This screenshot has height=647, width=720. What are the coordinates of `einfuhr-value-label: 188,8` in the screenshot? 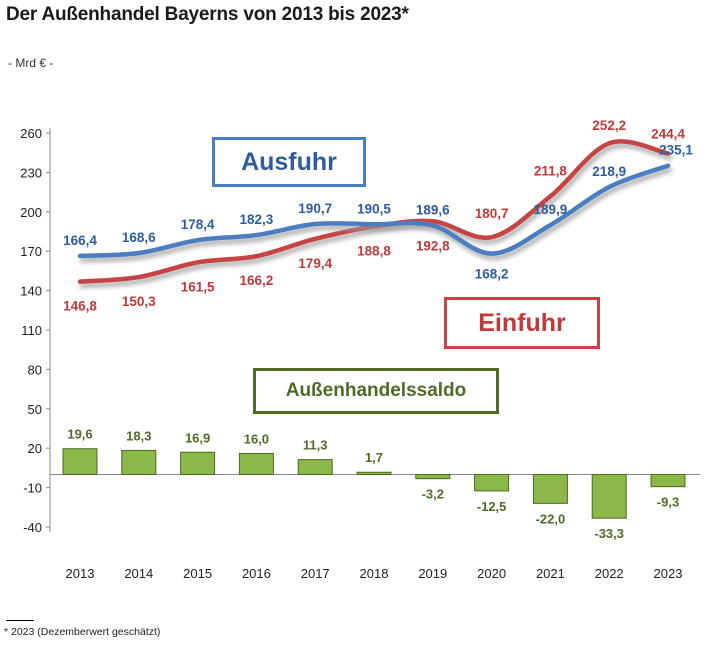 It's located at (374, 251).